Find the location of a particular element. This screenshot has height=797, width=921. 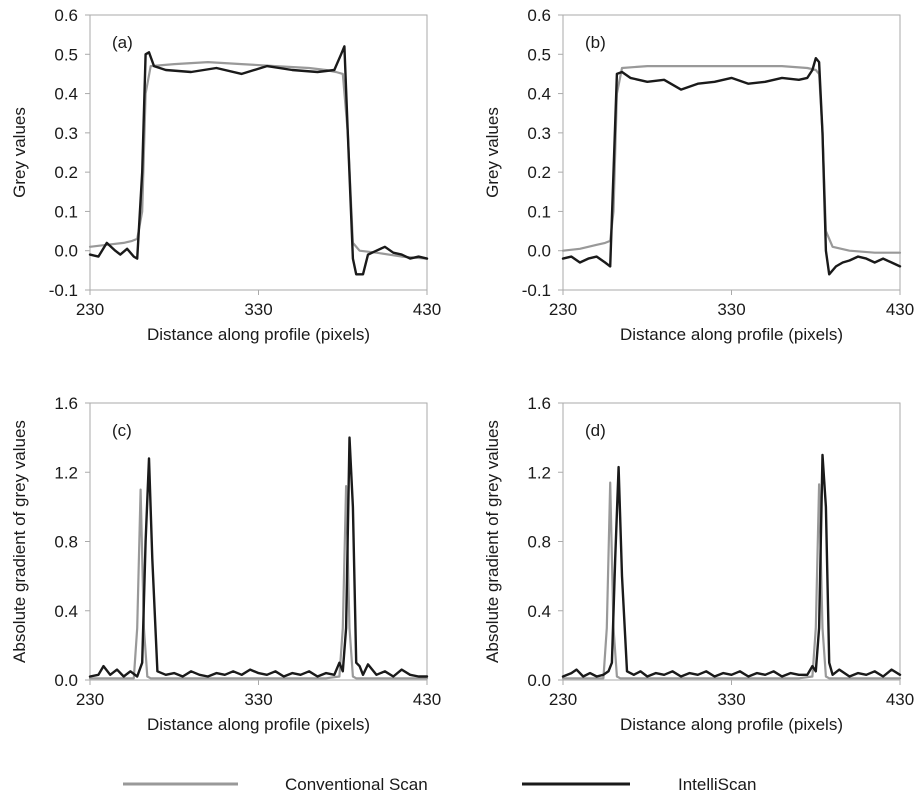

legend-label-conventional: Conventional Scan is located at coordinates (356, 784).